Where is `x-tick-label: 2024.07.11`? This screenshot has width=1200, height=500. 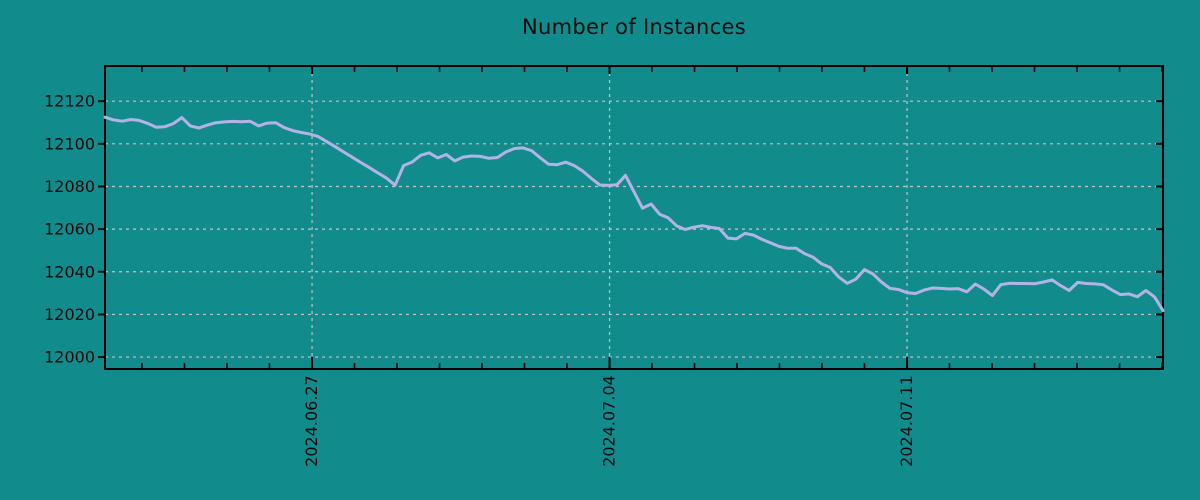 x-tick-label: 2024.07.11 is located at coordinates (906, 421).